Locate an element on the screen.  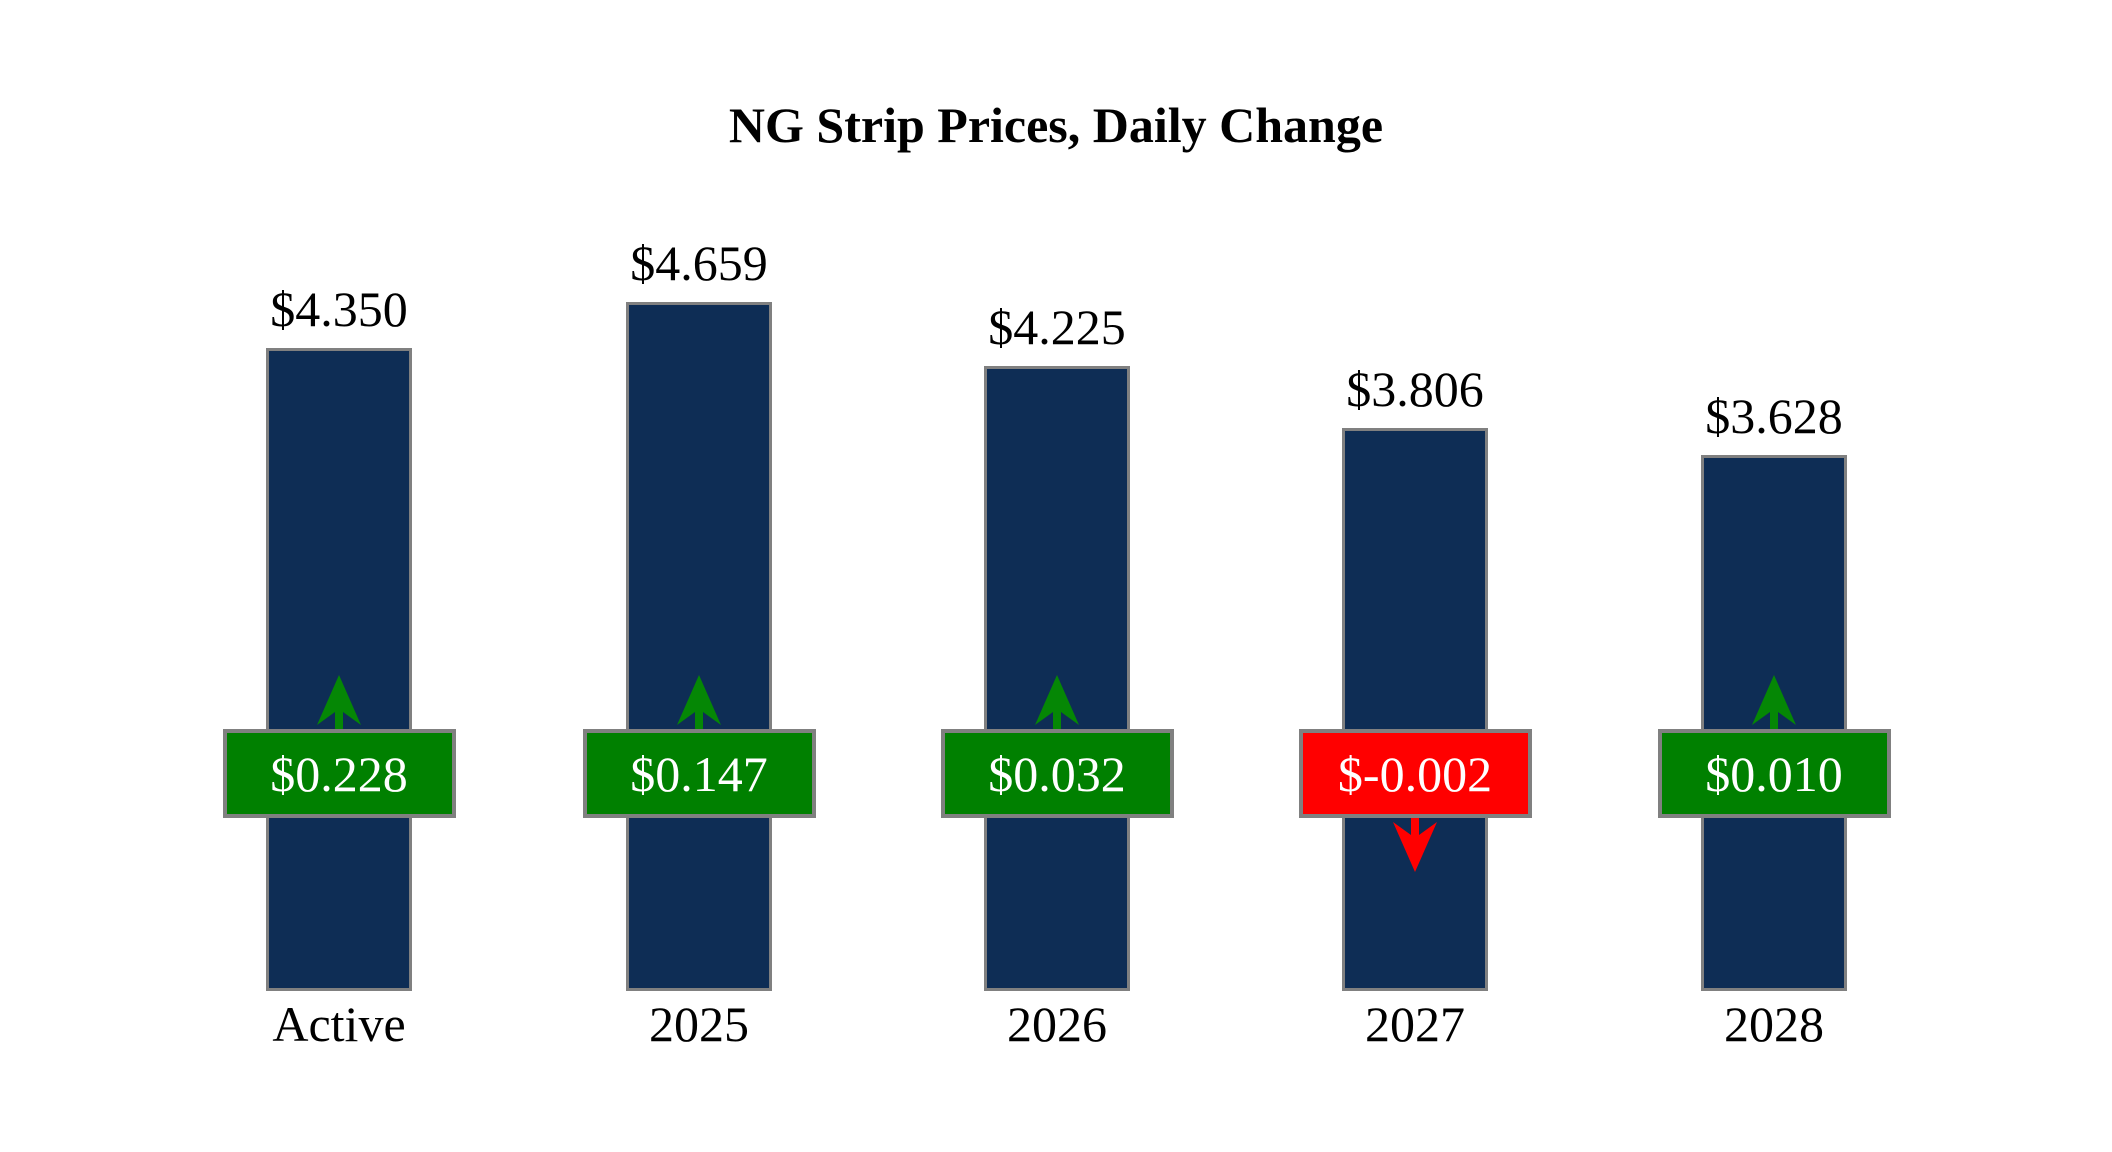
change-box: $0.147 is located at coordinates (699, 773).